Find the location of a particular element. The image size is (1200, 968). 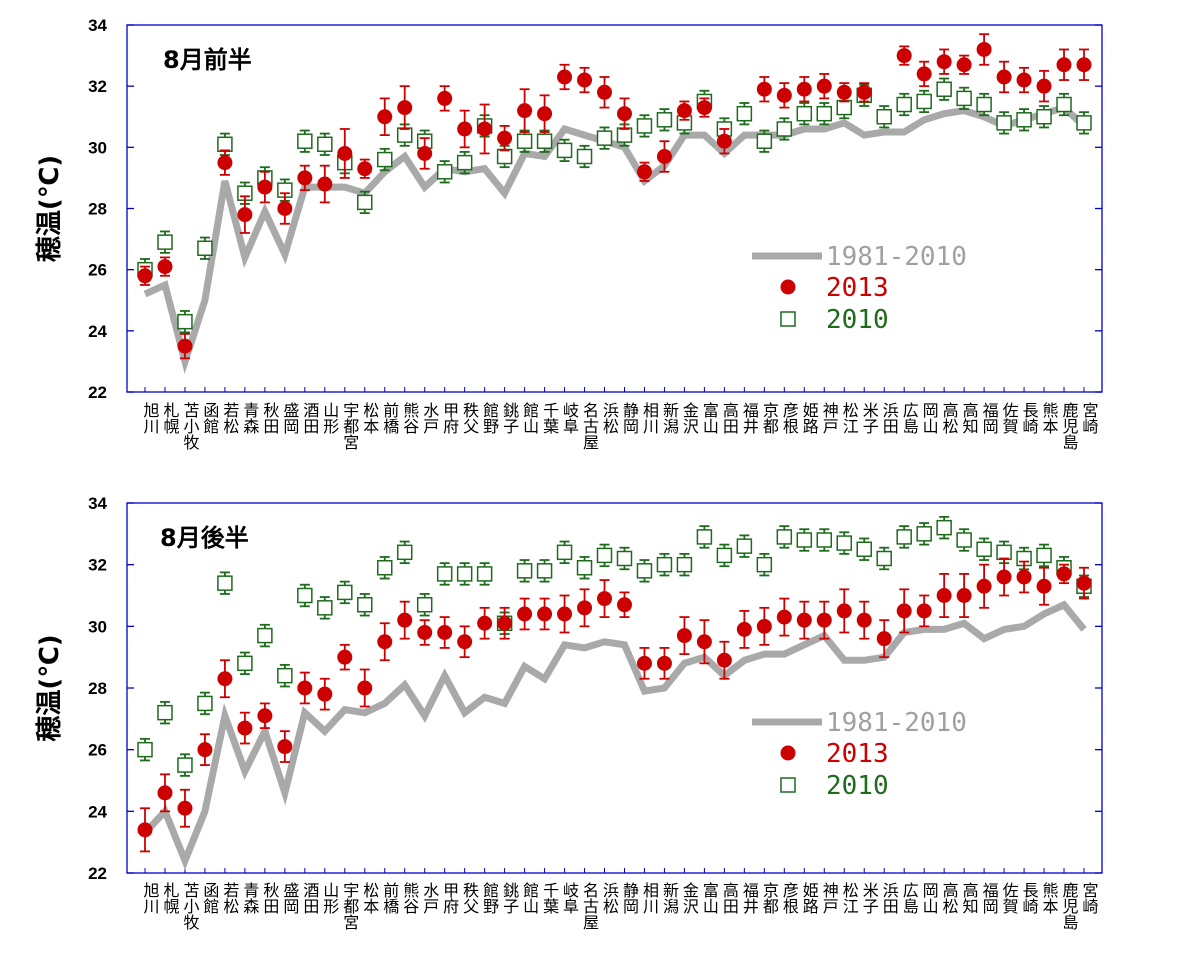

x-tick-label: 福岡 is located at coordinates (989, 898).